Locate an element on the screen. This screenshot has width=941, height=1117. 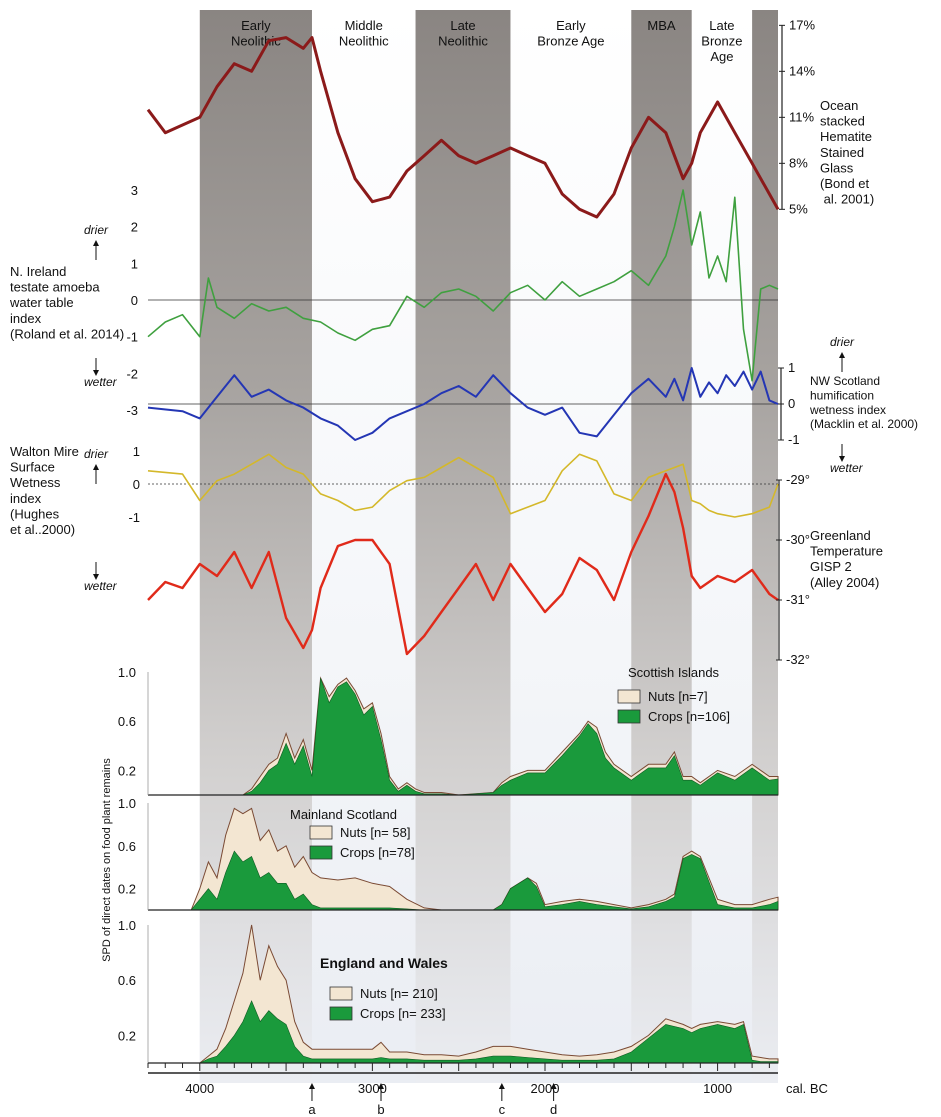
legend-label-nuts: Nuts [n= 58] is located at coordinates (375, 832).